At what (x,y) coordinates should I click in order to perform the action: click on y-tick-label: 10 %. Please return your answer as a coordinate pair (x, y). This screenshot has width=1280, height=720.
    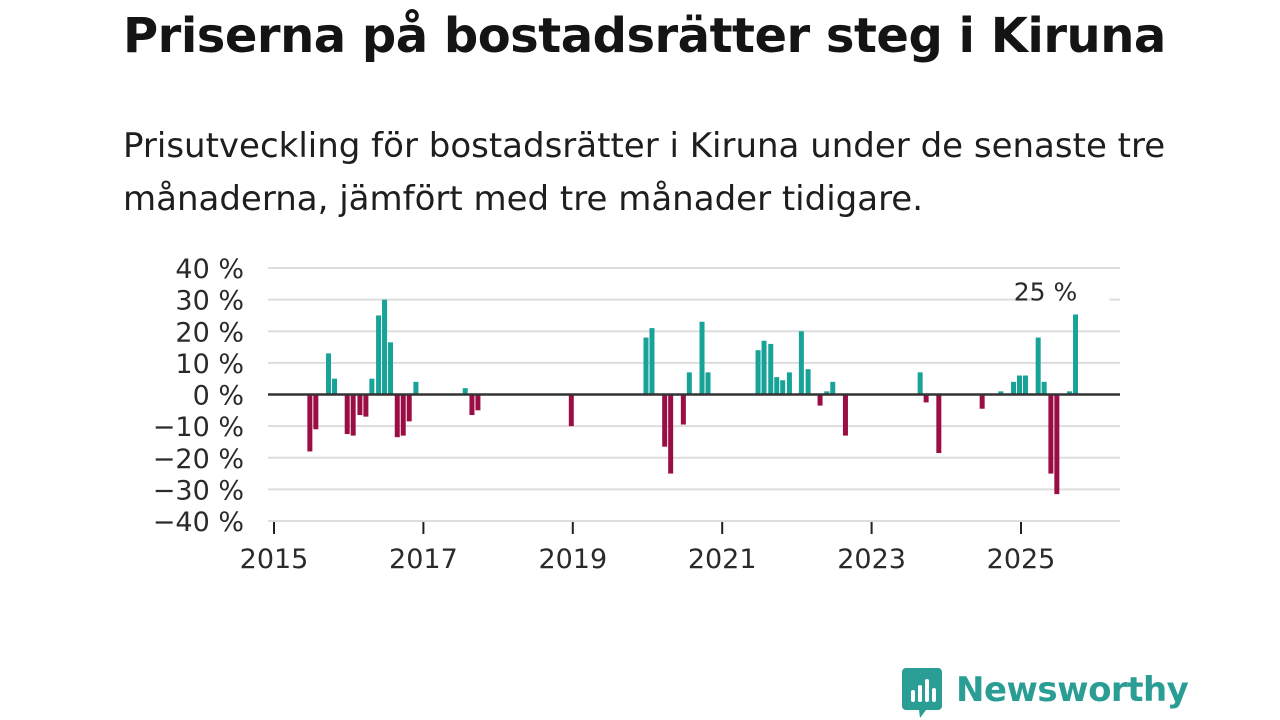
    Looking at the image, I should click on (209, 364).